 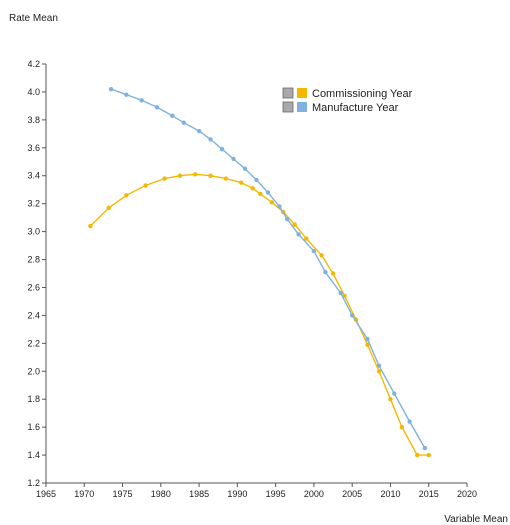 I want to click on y-tick-label: 2.0, so click(x=33, y=371).